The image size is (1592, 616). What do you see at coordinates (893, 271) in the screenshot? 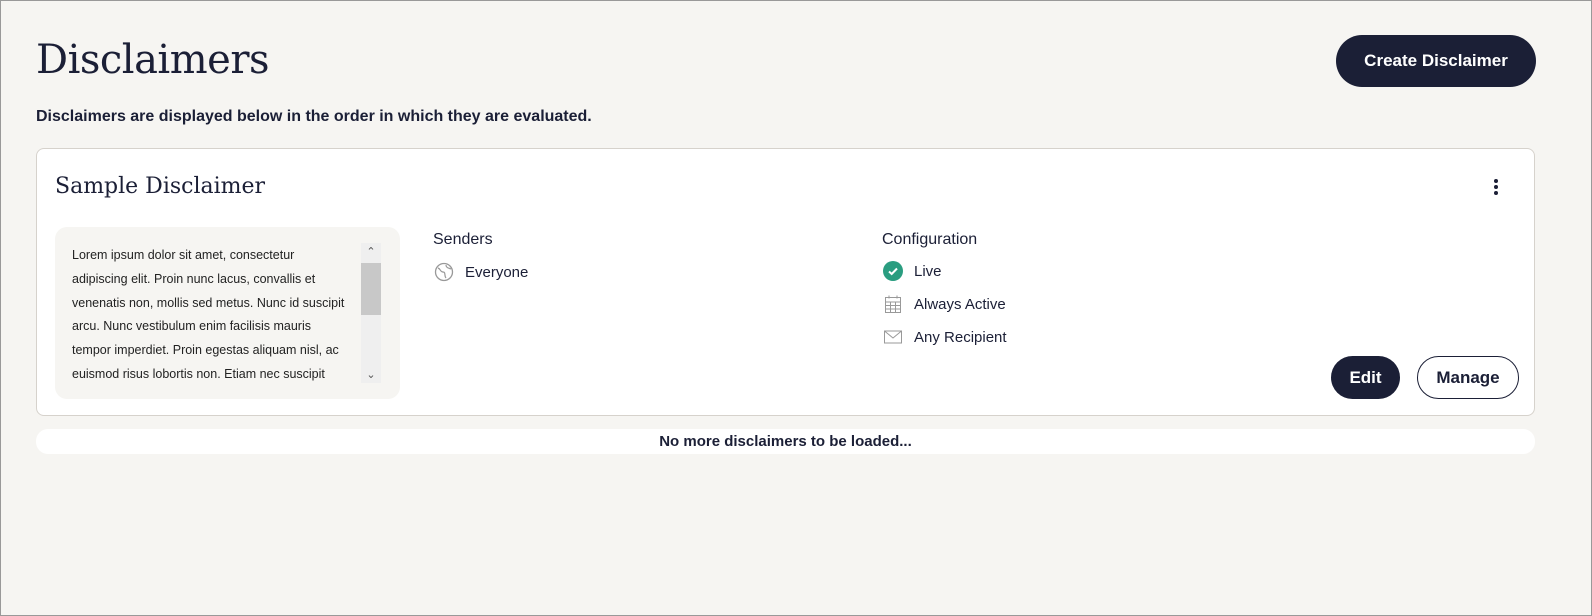
I see `check-circle-icon` at bounding box center [893, 271].